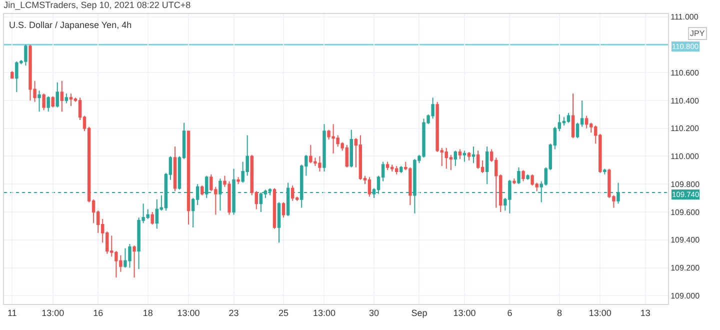  I want to click on x-tick-label: 13, so click(645, 313).